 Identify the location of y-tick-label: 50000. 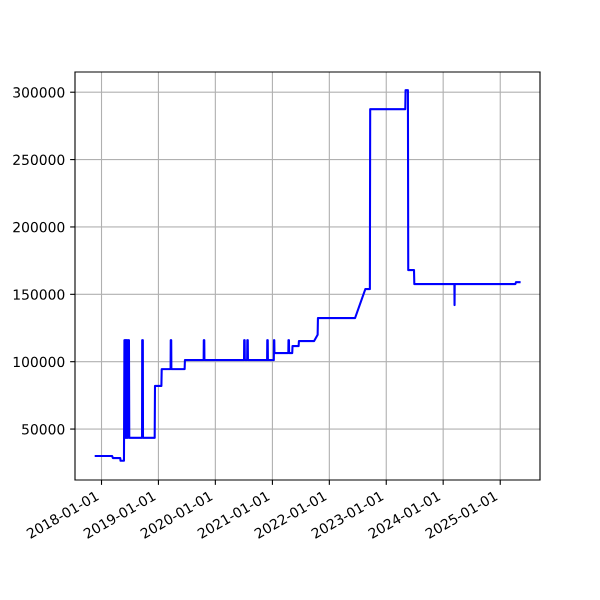
(43, 429).